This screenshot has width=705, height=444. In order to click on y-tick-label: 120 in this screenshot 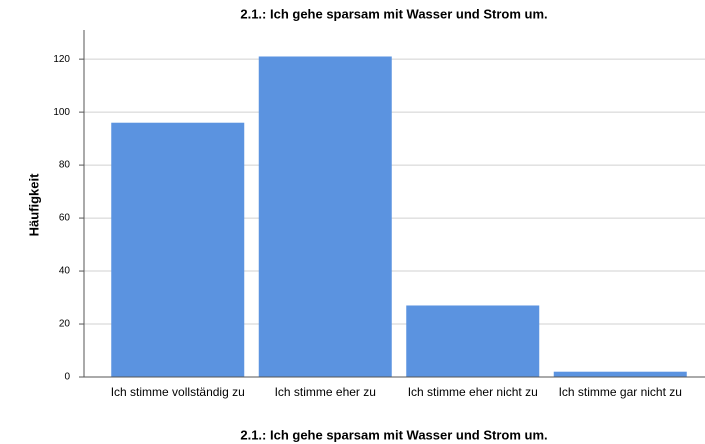, I will do `click(61, 59)`.